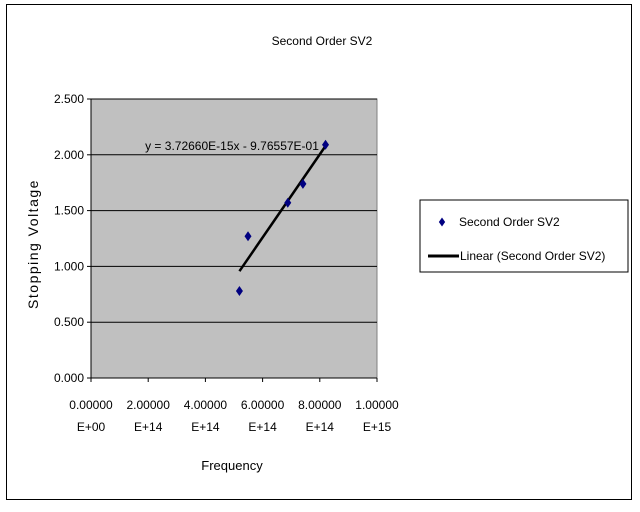 This screenshot has width=640, height=512. I want to click on y-axis-label: Stopping Voltage, so click(33, 244).